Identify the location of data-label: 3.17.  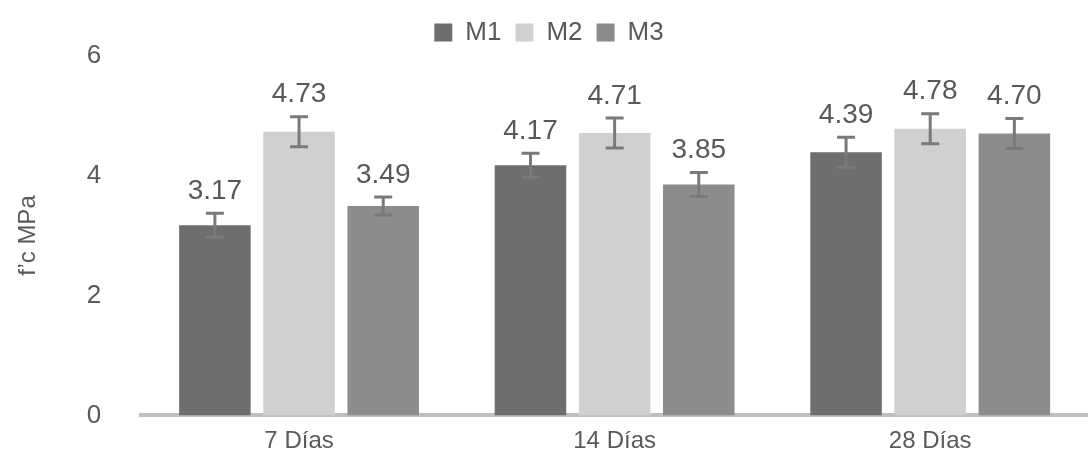
(215, 190).